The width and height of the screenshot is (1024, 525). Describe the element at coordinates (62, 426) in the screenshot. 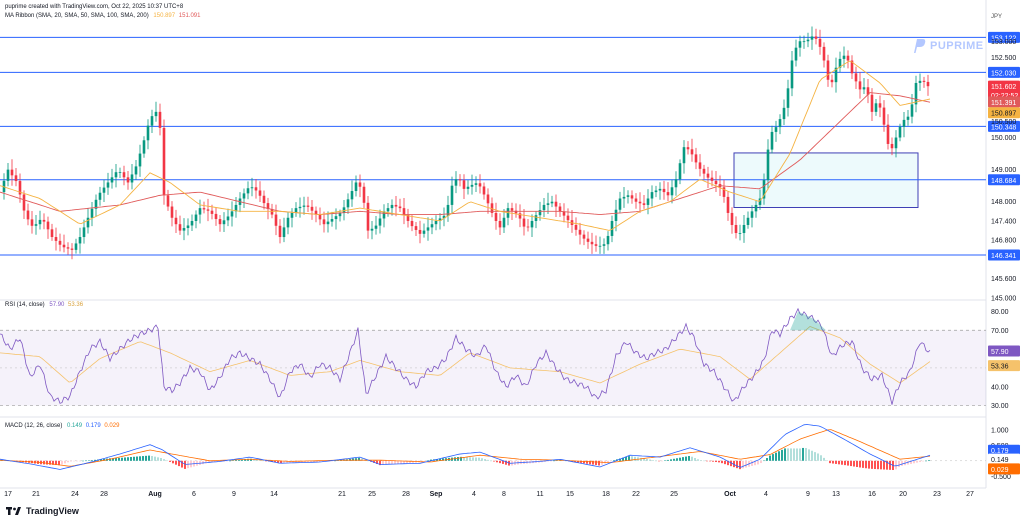

I see `macd-legend: MACD (12, 26, close) 0.149 0.179 0.029` at that location.